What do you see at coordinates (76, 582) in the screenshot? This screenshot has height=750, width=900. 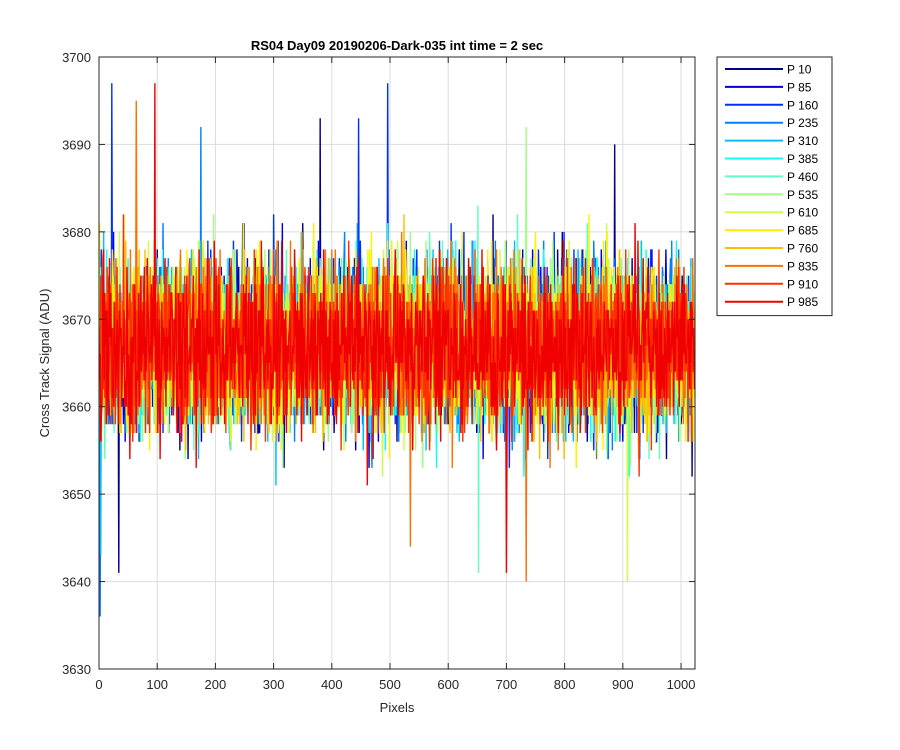 I see `y-tick-label: 3640` at bounding box center [76, 582].